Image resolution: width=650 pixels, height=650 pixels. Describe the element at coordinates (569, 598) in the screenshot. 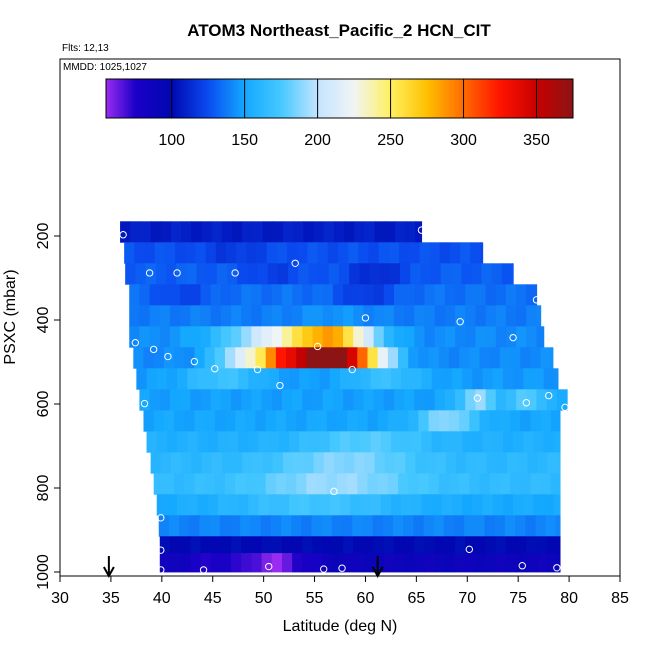

I see `x-tick-label: 80` at that location.